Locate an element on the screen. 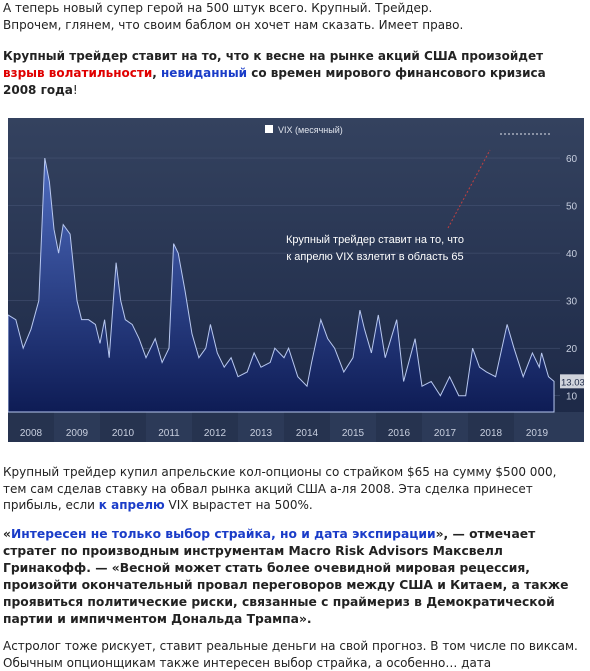 The height and width of the screenshot is (671, 590). x-tick-label: 2012 is located at coordinates (215, 433).